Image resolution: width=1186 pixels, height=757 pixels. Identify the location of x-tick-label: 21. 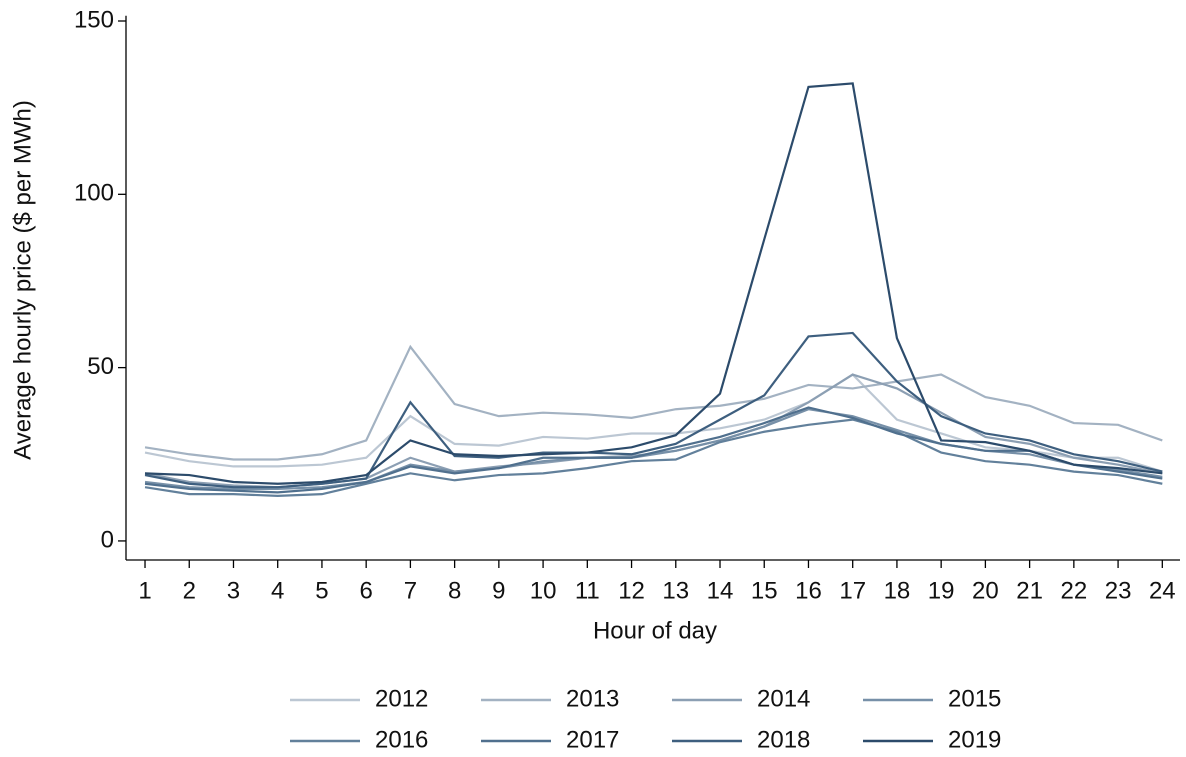
(1029, 590).